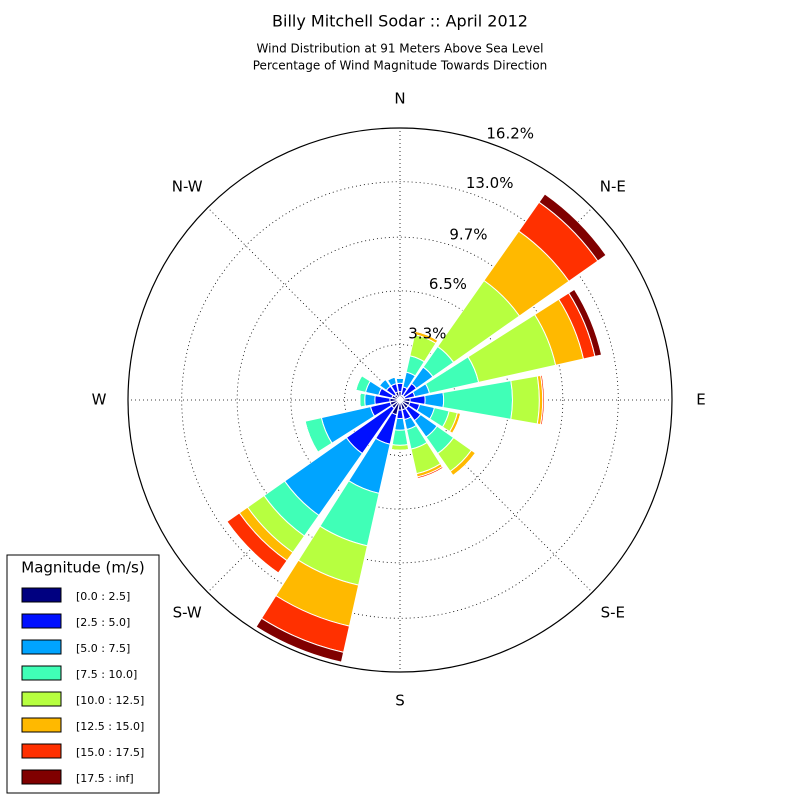 Image resolution: width=800 pixels, height=804 pixels. Describe the element at coordinates (187, 612) in the screenshot. I see `direction-label: S-W` at that location.